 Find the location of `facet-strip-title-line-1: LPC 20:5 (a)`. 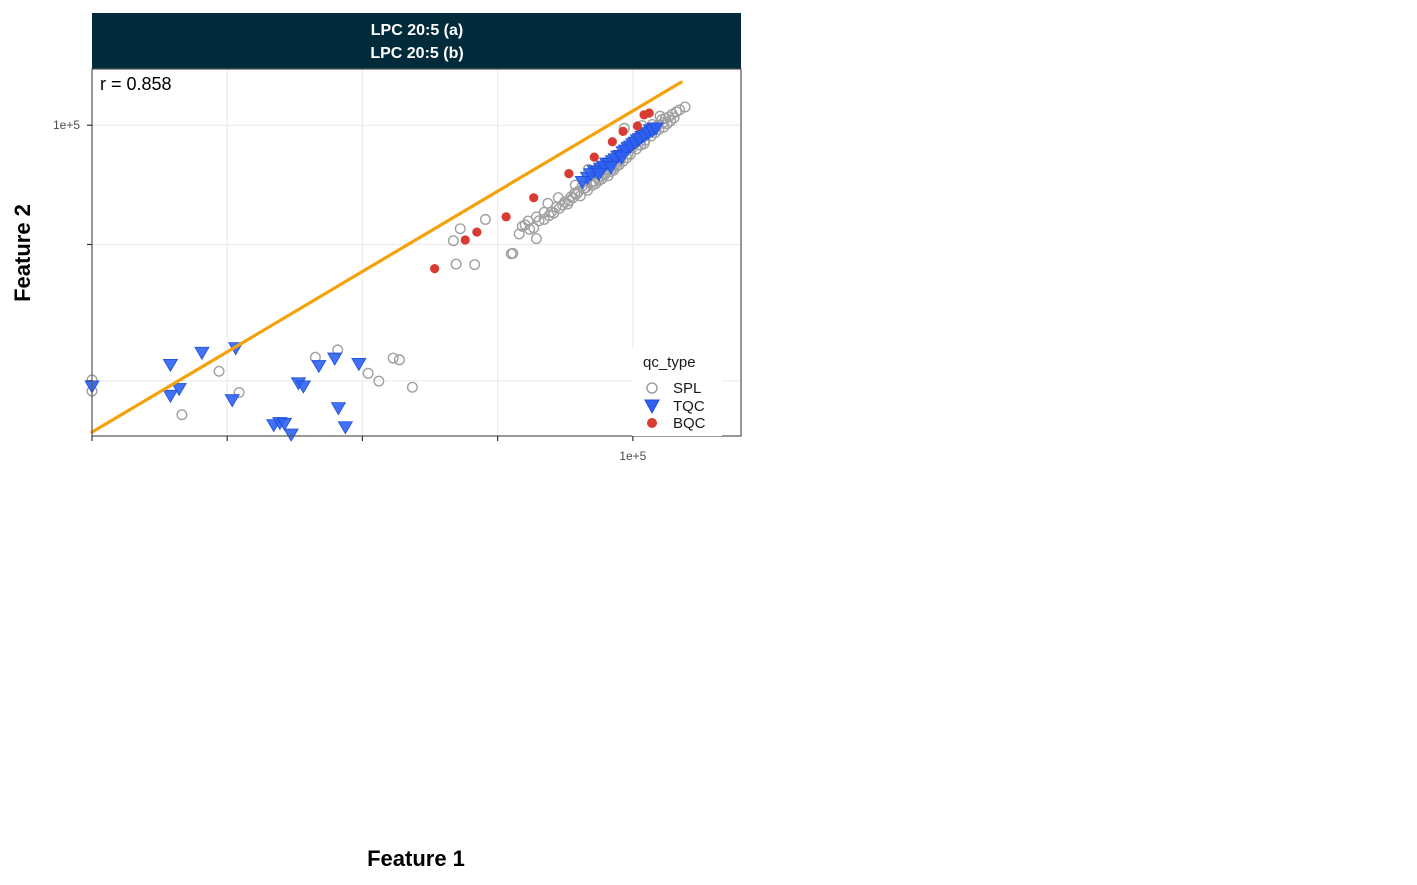

facet-strip-title-line-1: LPC 20:5 (a) is located at coordinates (417, 30).